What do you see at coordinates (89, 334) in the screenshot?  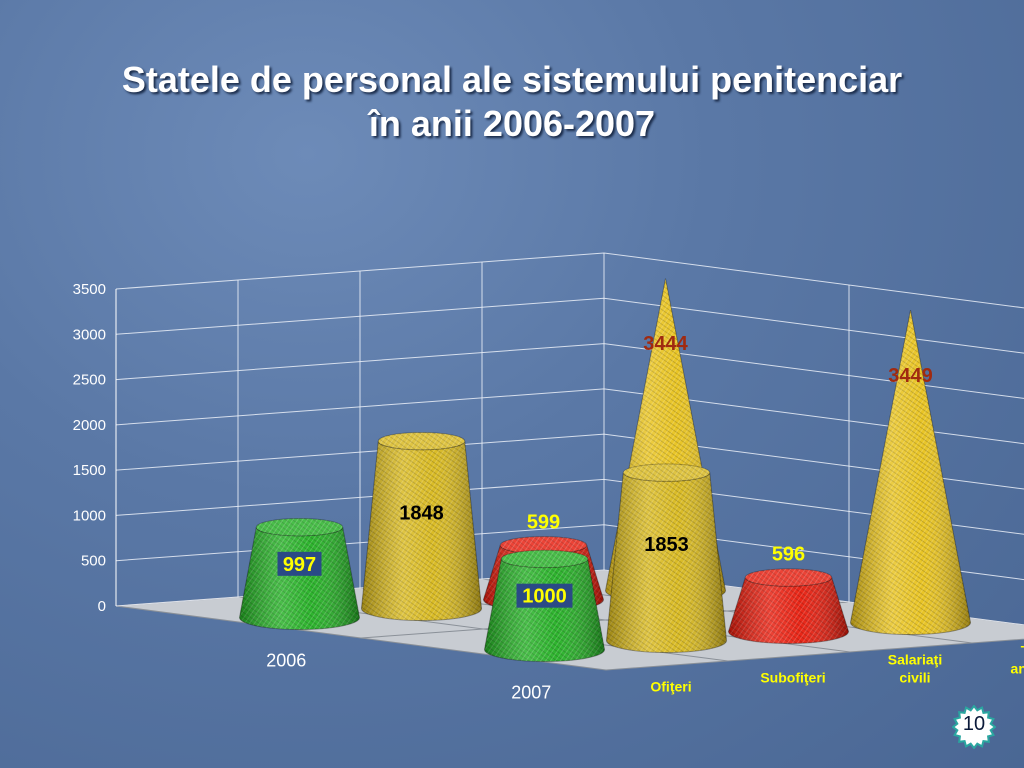 I see `y-tick-label: 3000` at bounding box center [89, 334].